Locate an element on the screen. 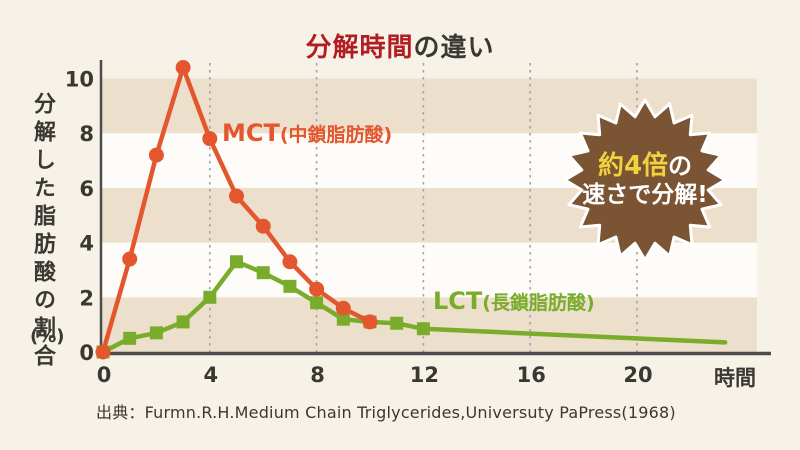 Image resolution: width=800 pixels, height=450 pixels. lct-label-paren: (長鎖脂肪酸) is located at coordinates (538, 303).